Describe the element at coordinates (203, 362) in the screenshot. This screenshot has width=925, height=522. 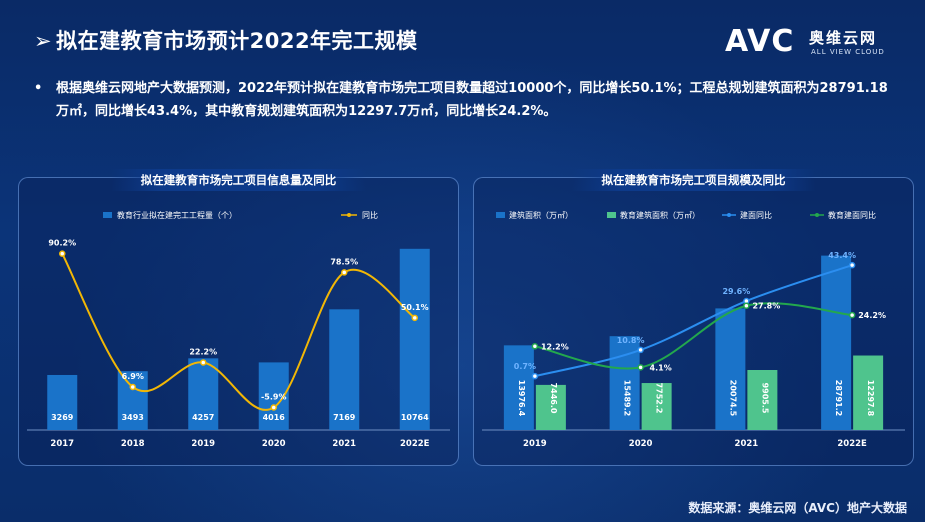
I see `line-point-2019` at that location.